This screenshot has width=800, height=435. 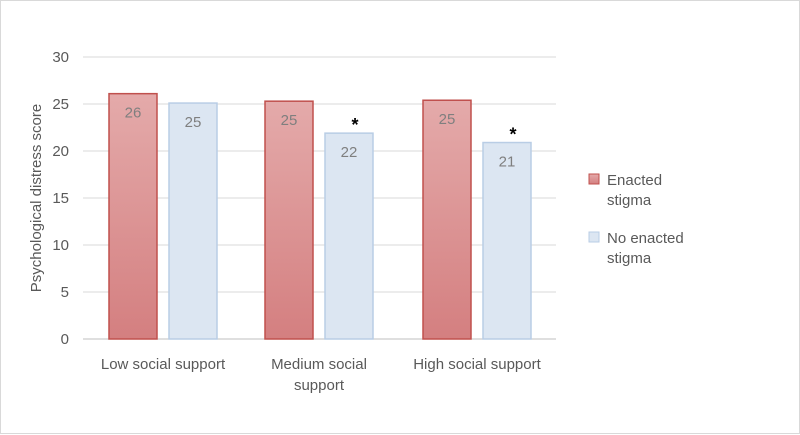 I want to click on y-axis-label: Psychological distress score, so click(x=36, y=198).